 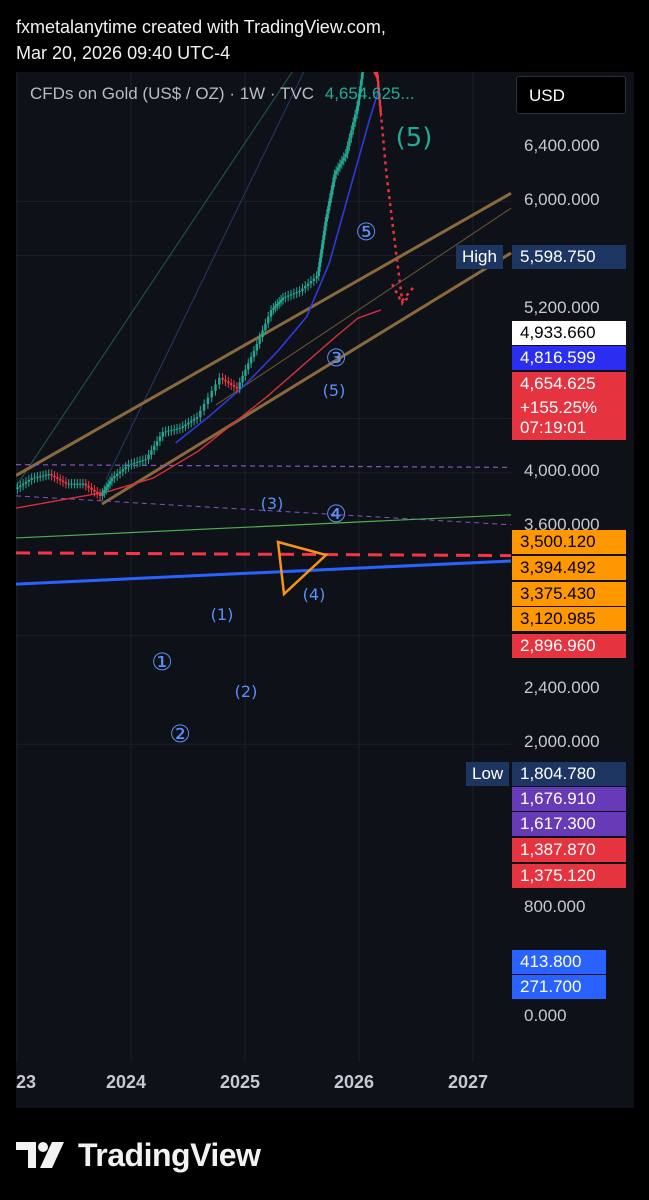 I want to click on purple-tag: 1,617.300, so click(x=569, y=824).